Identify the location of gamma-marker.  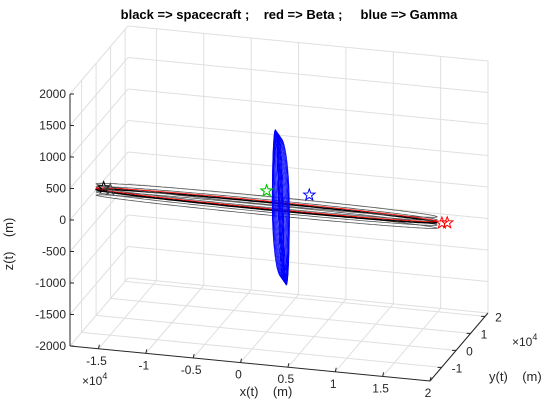
(309, 194).